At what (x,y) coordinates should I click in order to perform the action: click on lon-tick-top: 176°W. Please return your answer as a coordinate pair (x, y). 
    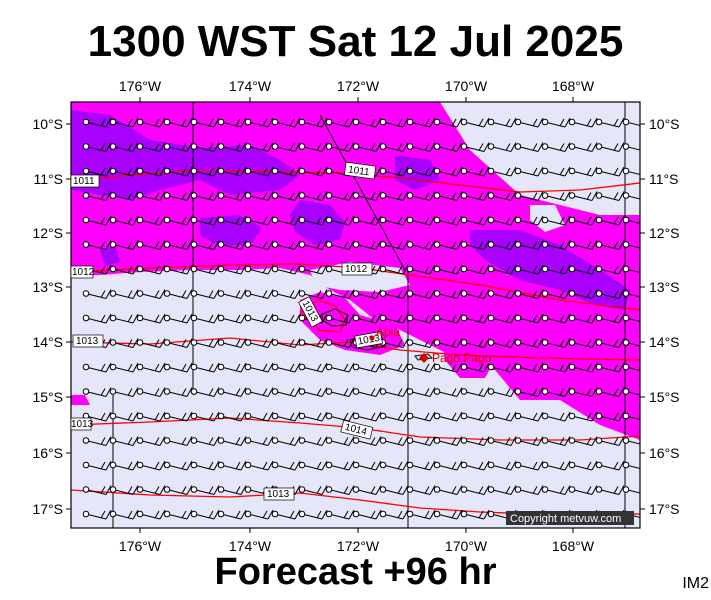
    Looking at the image, I should click on (140, 86).